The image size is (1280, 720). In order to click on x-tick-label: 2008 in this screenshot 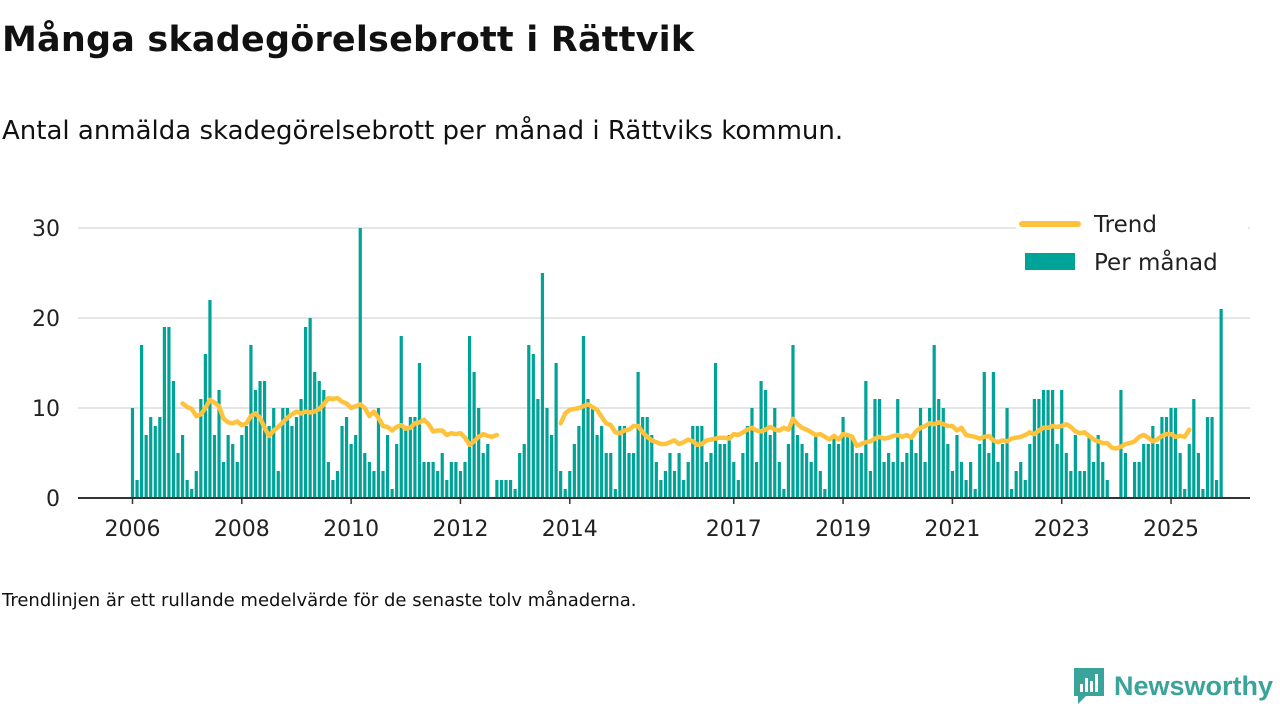, I will do `click(242, 529)`.